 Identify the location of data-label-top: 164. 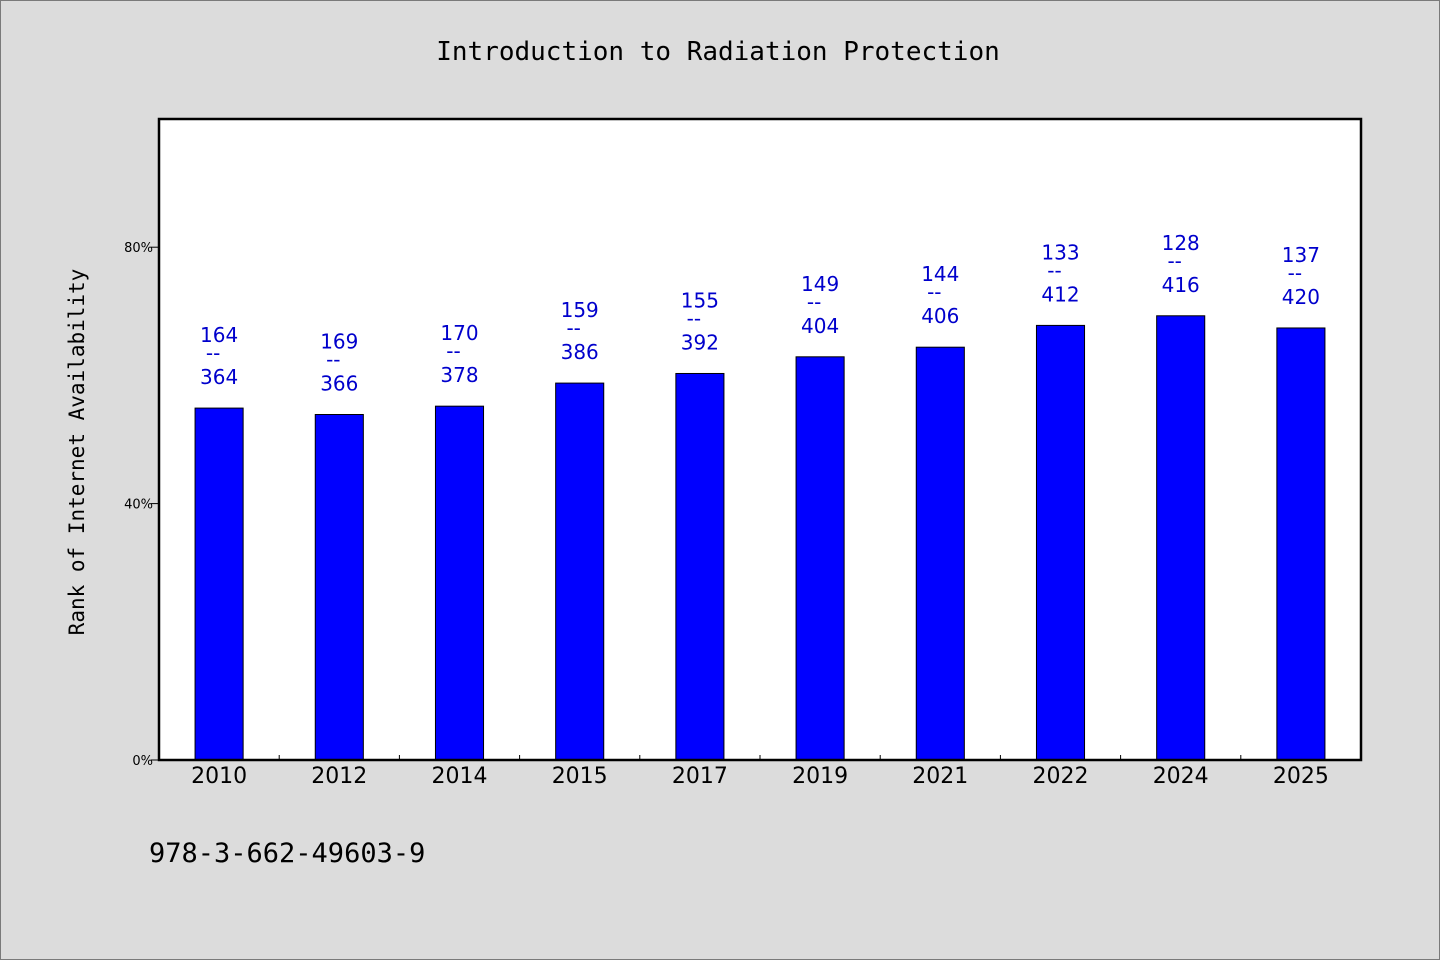
(219, 335).